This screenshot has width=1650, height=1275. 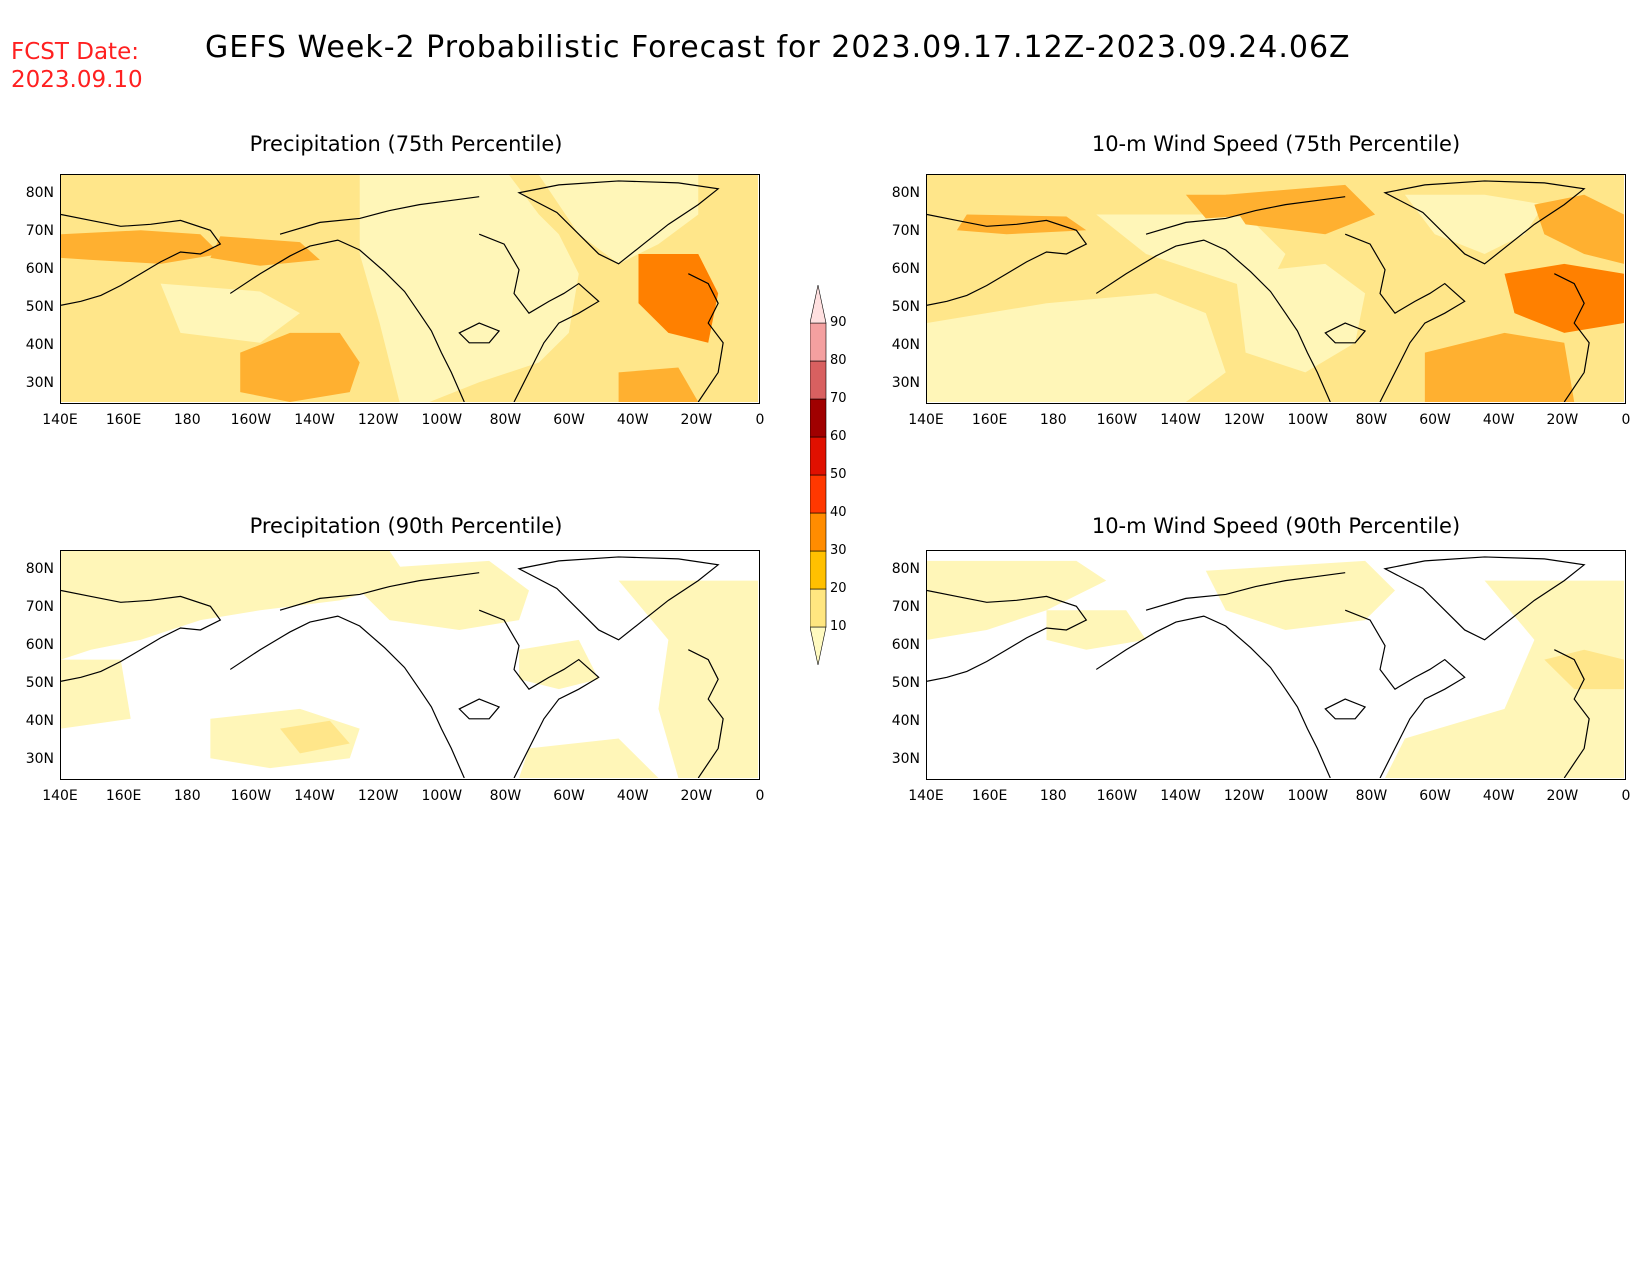 What do you see at coordinates (838, 588) in the screenshot?
I see `colorbar-label: 20` at bounding box center [838, 588].